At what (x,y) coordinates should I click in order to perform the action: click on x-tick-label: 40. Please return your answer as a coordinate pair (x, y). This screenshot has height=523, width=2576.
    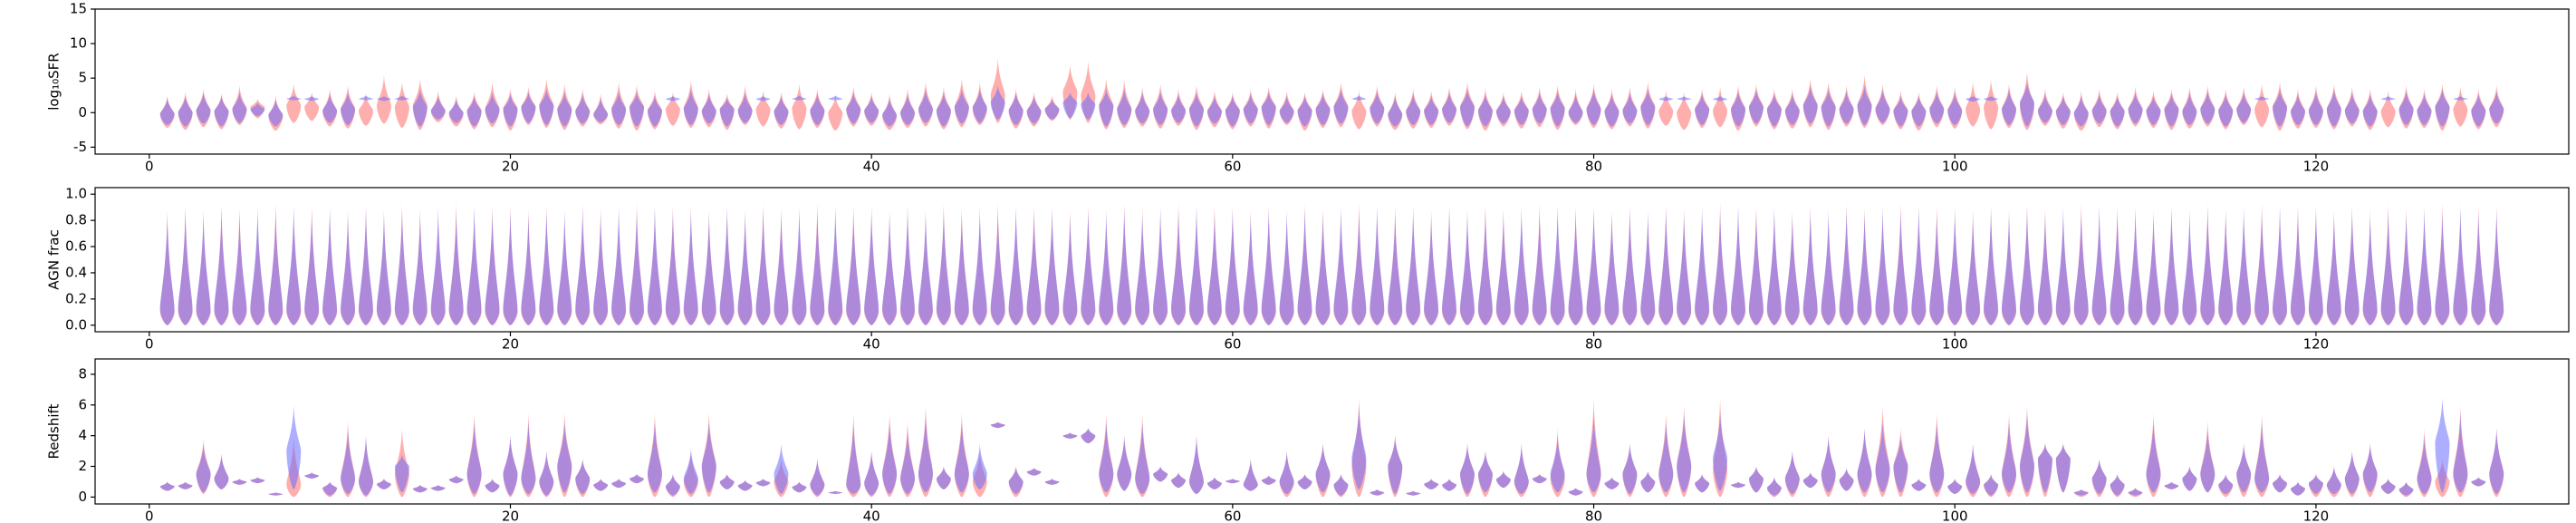
    Looking at the image, I should click on (871, 515).